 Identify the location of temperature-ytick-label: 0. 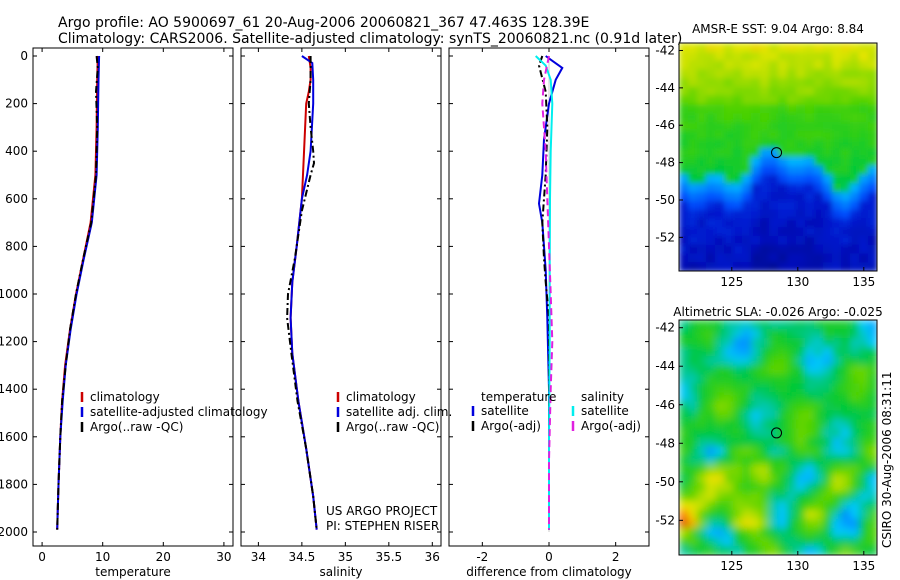
(24, 56).